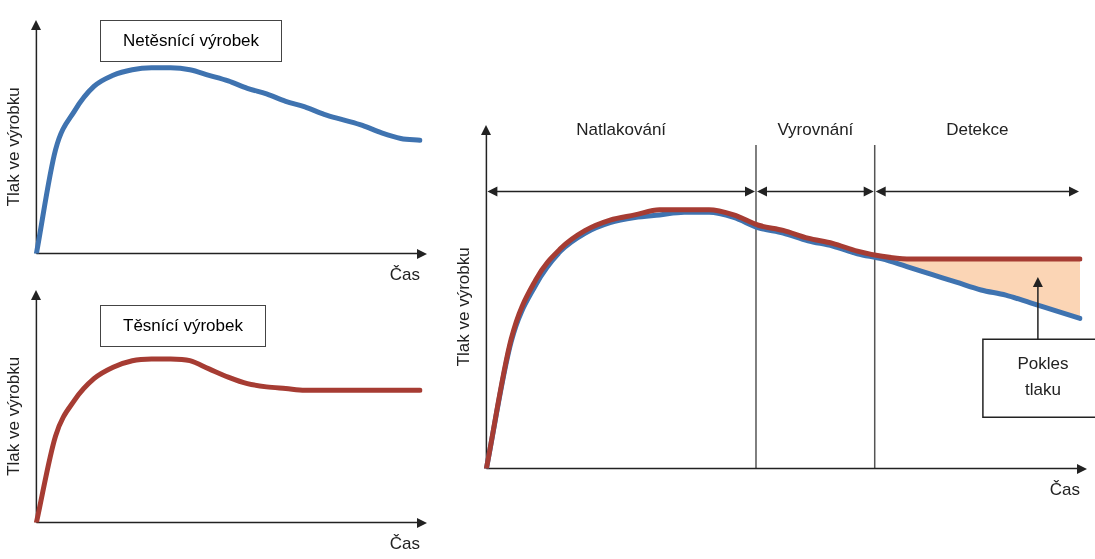 The width and height of the screenshot is (1095, 559). What do you see at coordinates (621, 129) in the screenshot?
I see `text: Natlakování` at bounding box center [621, 129].